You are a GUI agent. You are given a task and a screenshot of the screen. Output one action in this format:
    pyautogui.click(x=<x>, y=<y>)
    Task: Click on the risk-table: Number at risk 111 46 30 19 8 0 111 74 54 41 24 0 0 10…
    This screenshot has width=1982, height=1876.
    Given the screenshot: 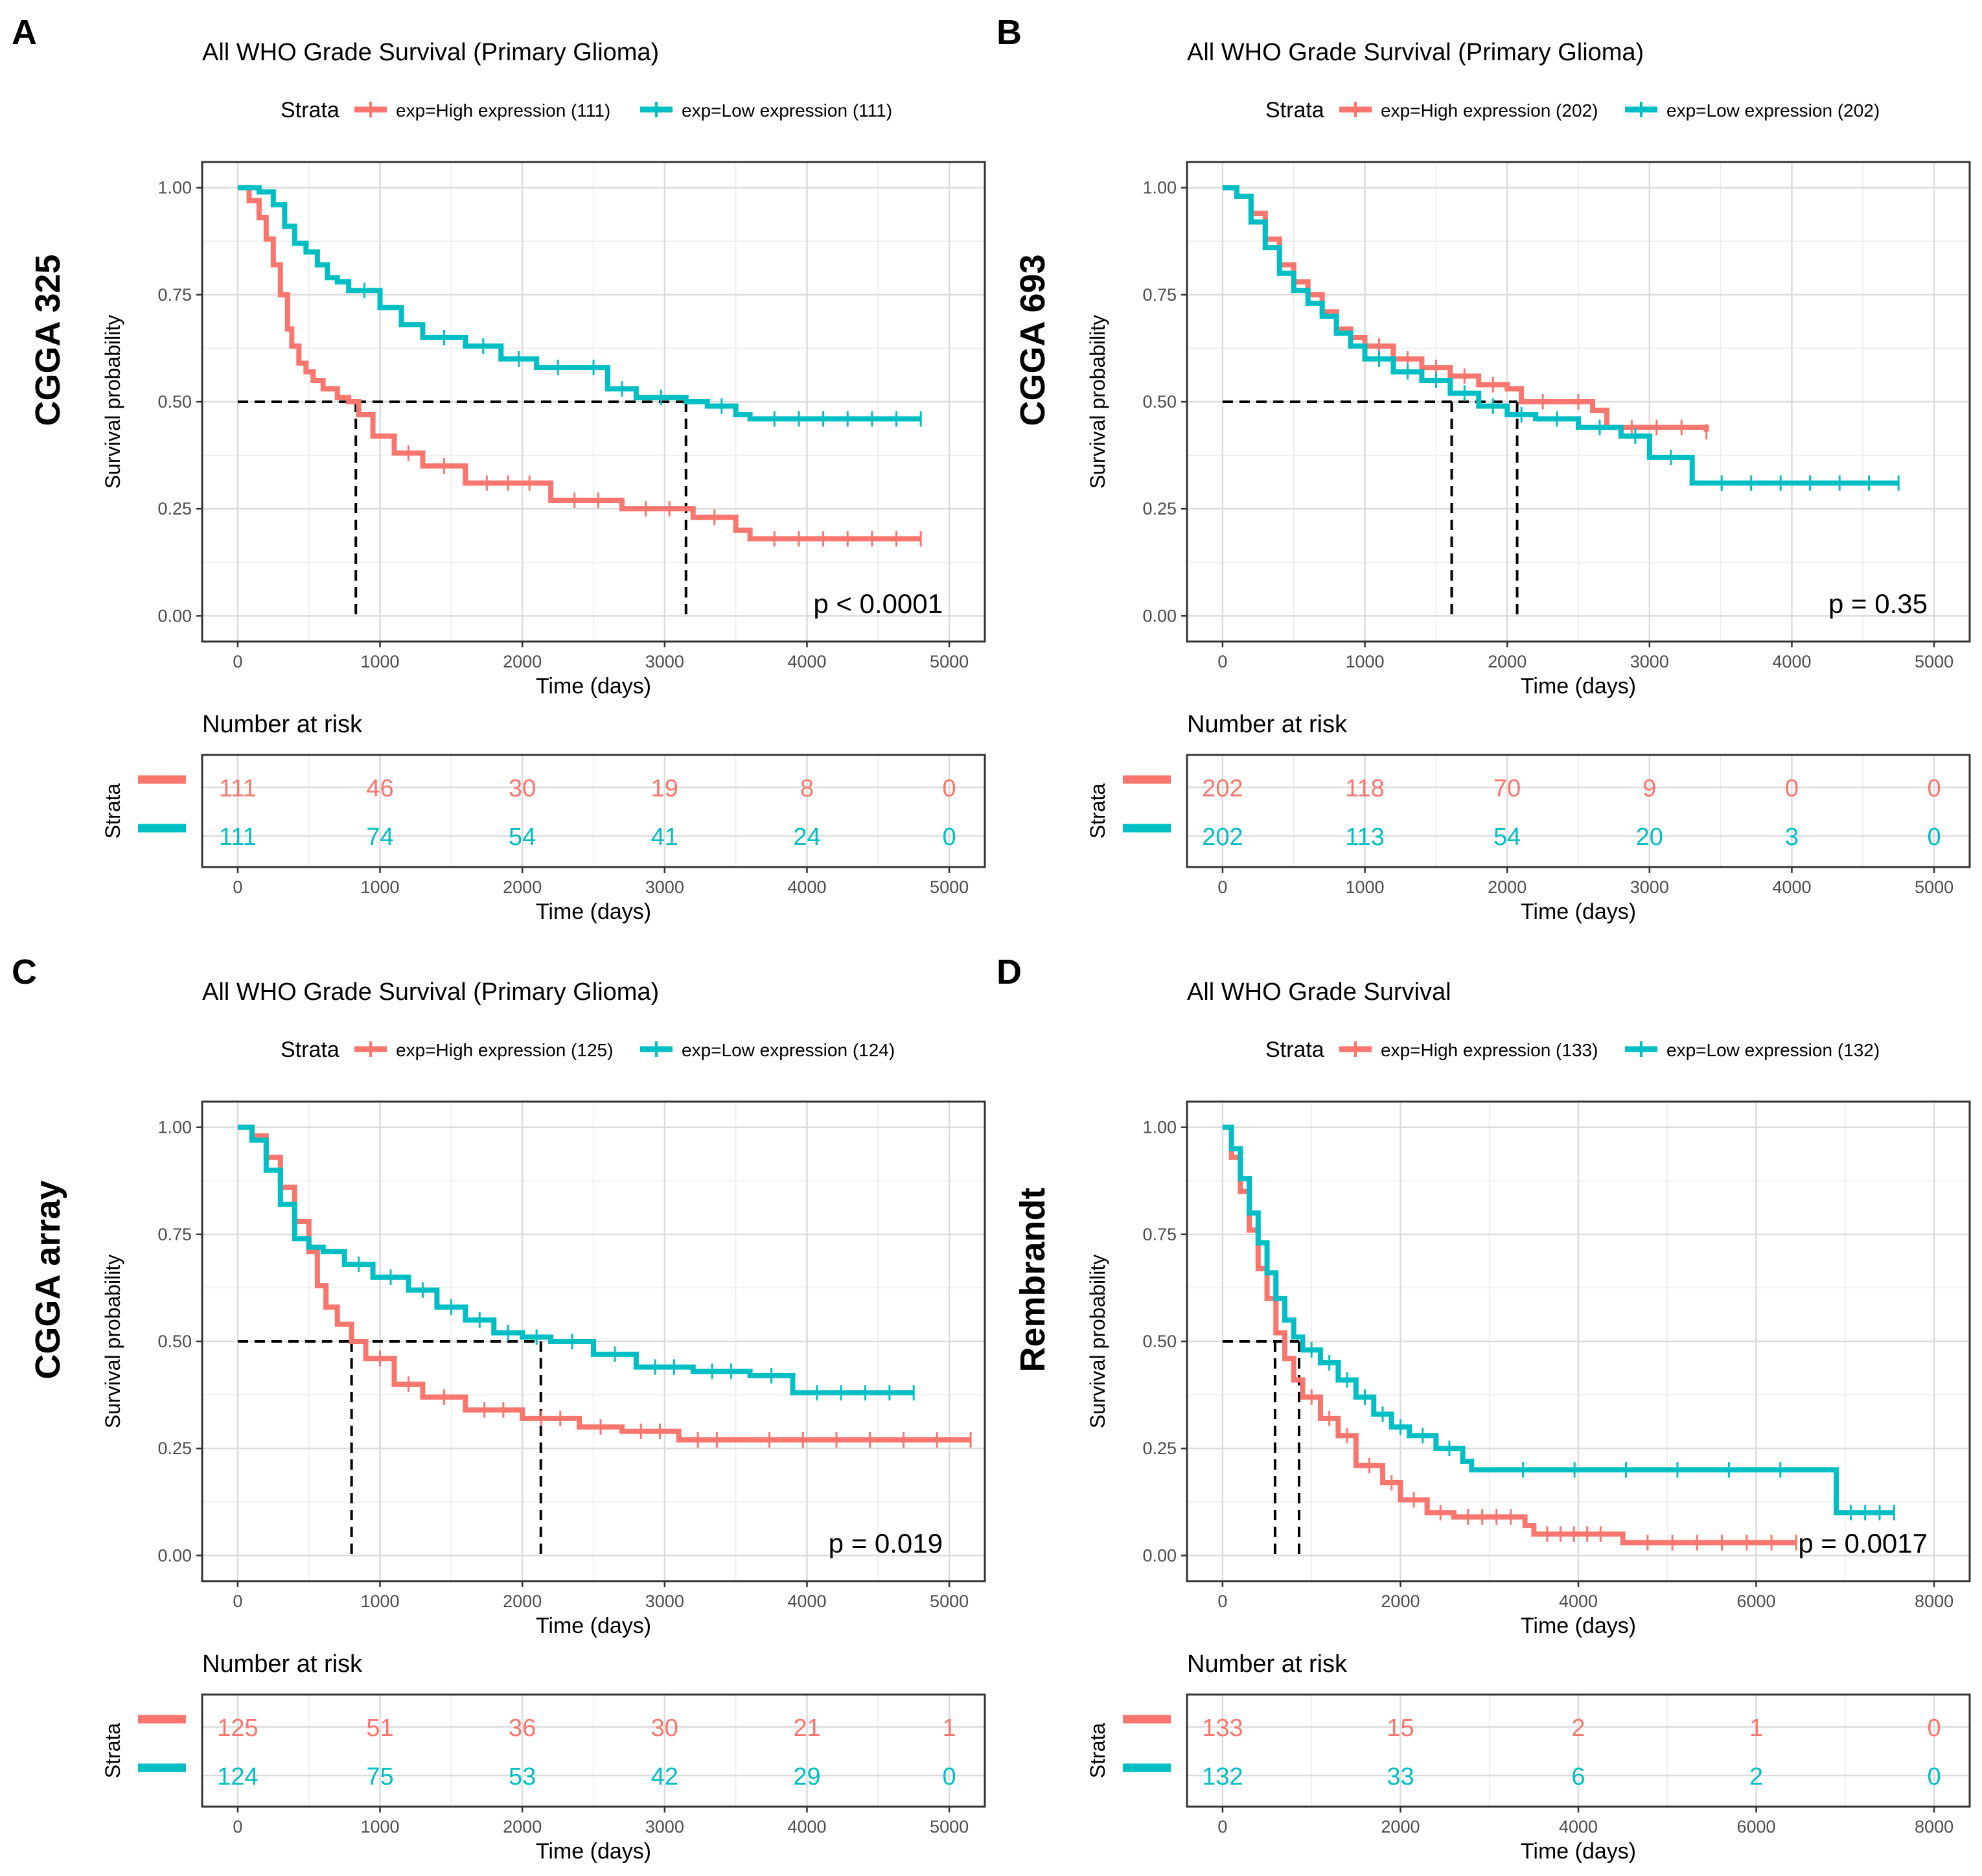 What is the action you would take?
    pyautogui.click(x=543, y=817)
    